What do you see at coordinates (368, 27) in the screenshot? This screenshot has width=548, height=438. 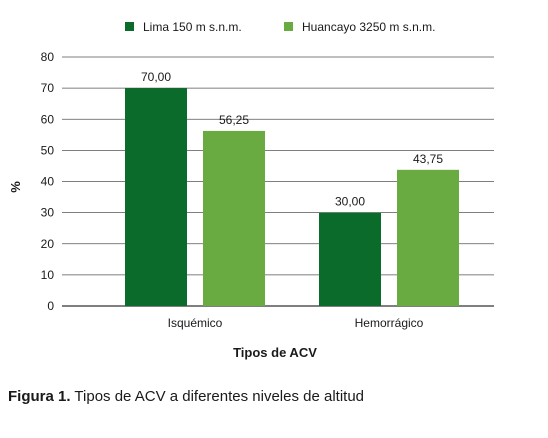 I see `legend-label: Huancayo 3250 m s.n.m.` at bounding box center [368, 27].